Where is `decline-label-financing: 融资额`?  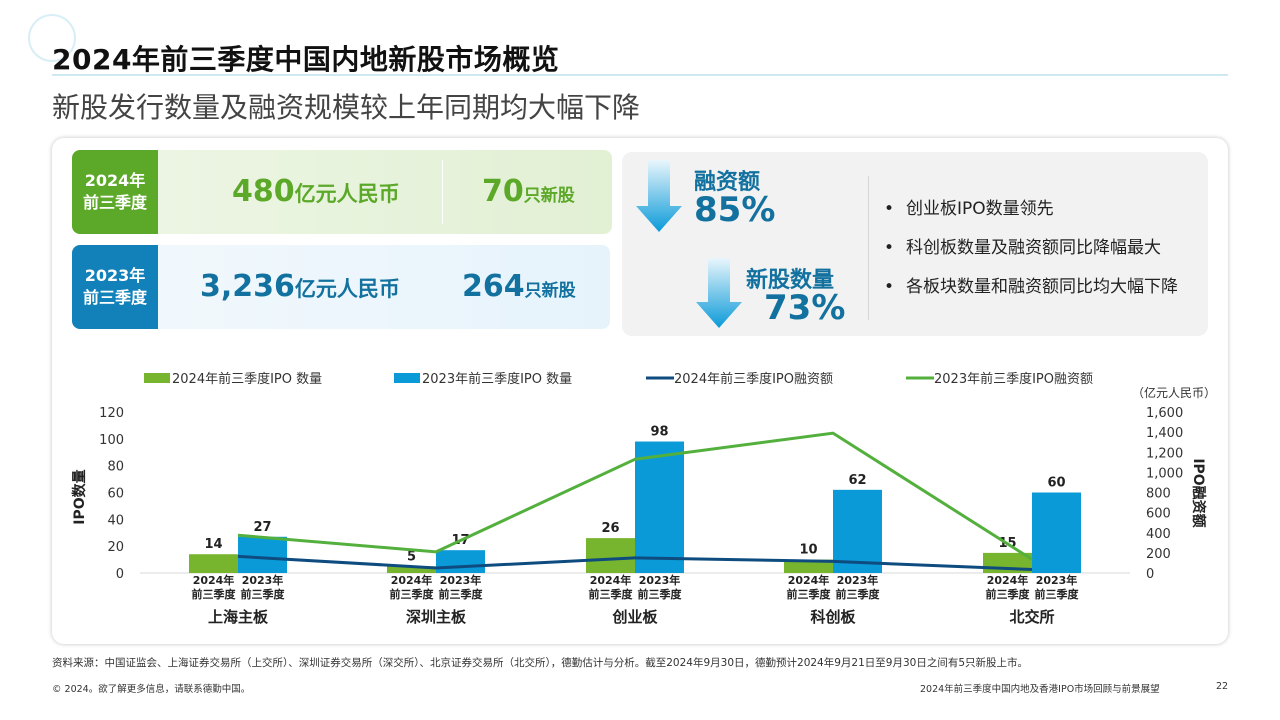
decline-label-financing: 融资额 is located at coordinates (727, 182).